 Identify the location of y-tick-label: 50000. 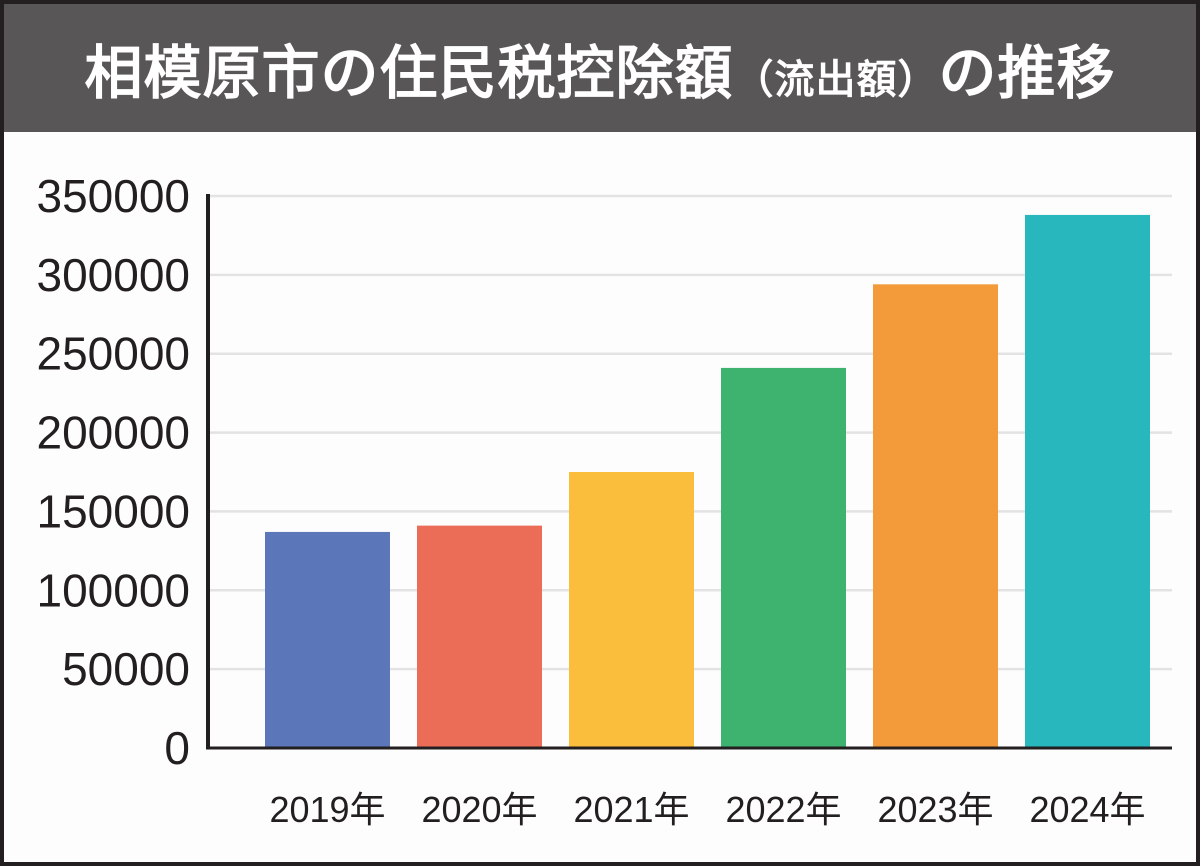
(126, 669).